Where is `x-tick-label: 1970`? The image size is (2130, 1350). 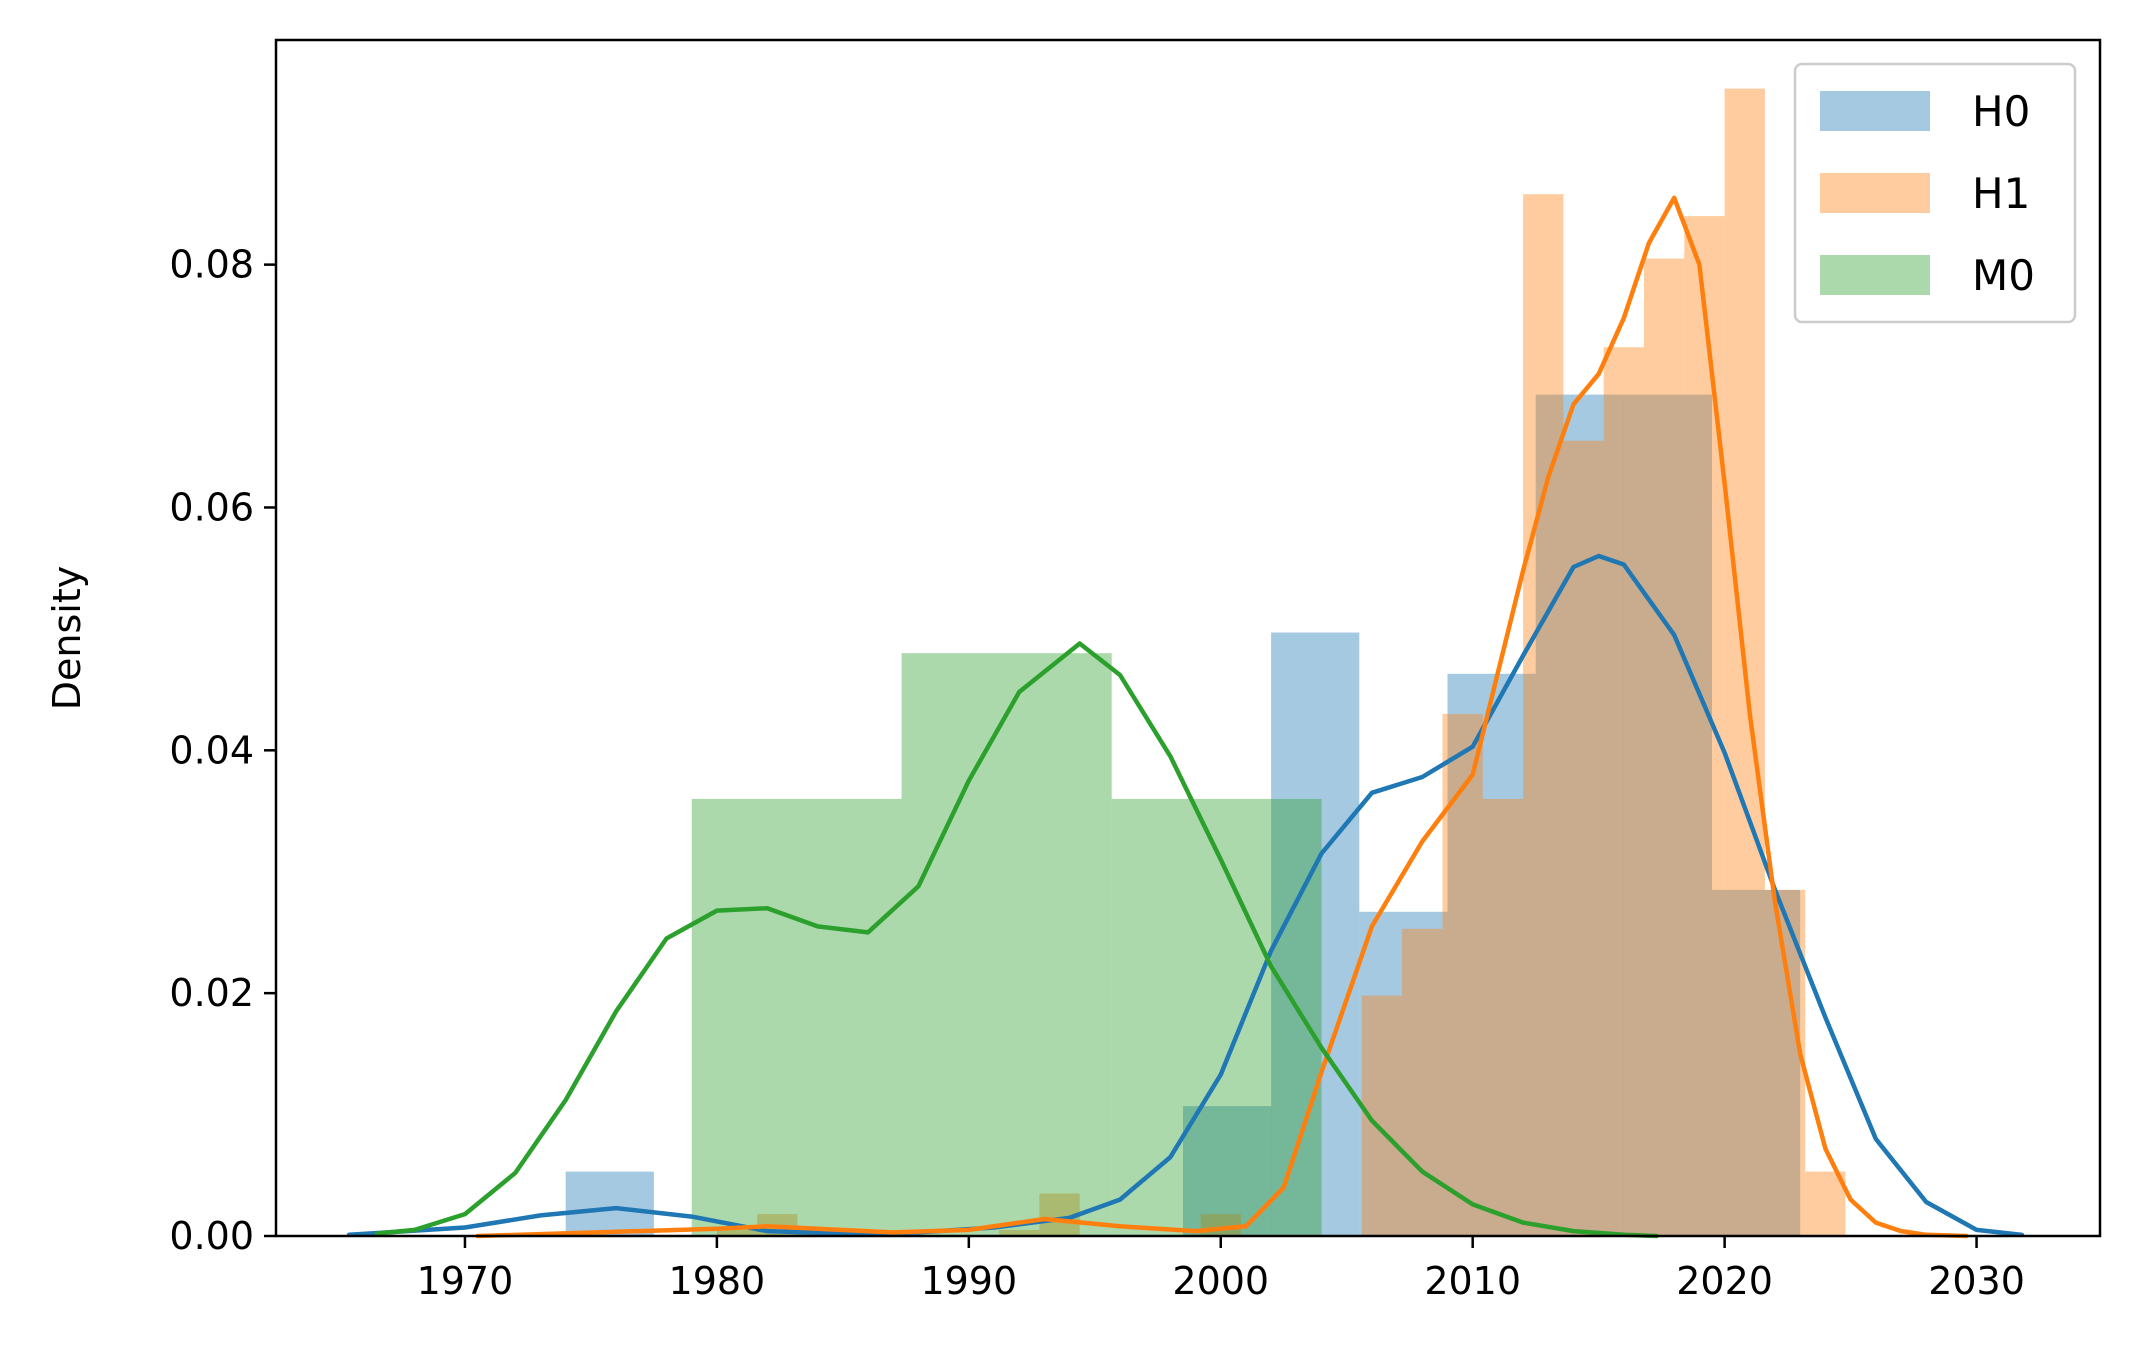 x-tick-label: 1970 is located at coordinates (465, 1281).